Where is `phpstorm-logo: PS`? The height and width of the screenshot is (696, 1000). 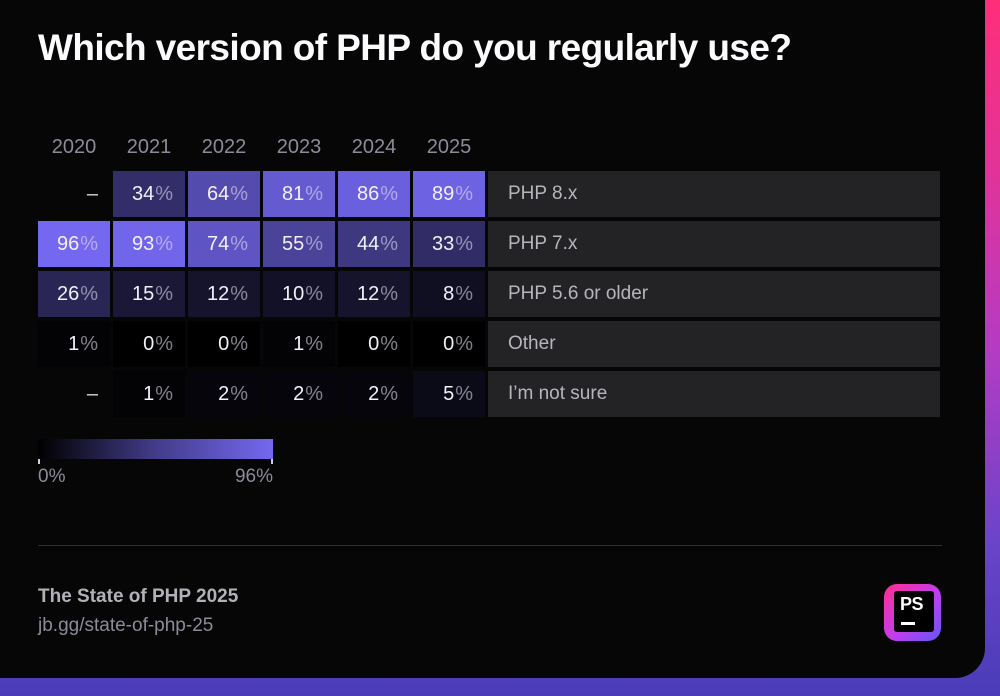 phpstorm-logo: PS is located at coordinates (912, 612).